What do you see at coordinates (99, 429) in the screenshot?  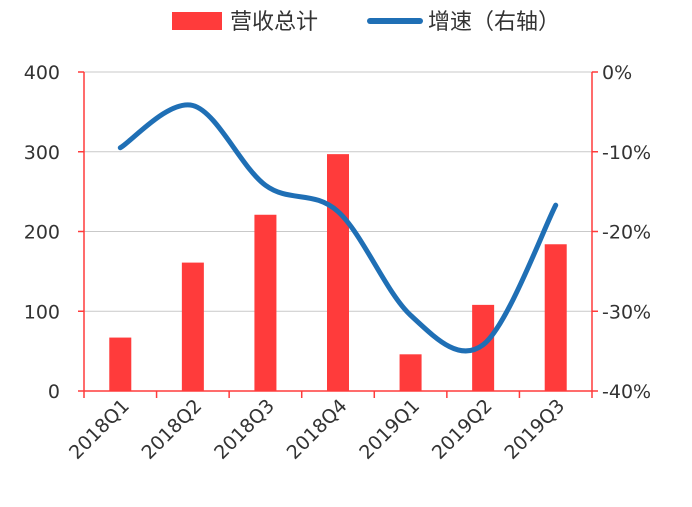 I see `x-tick-label: 2018Q1` at bounding box center [99, 429].